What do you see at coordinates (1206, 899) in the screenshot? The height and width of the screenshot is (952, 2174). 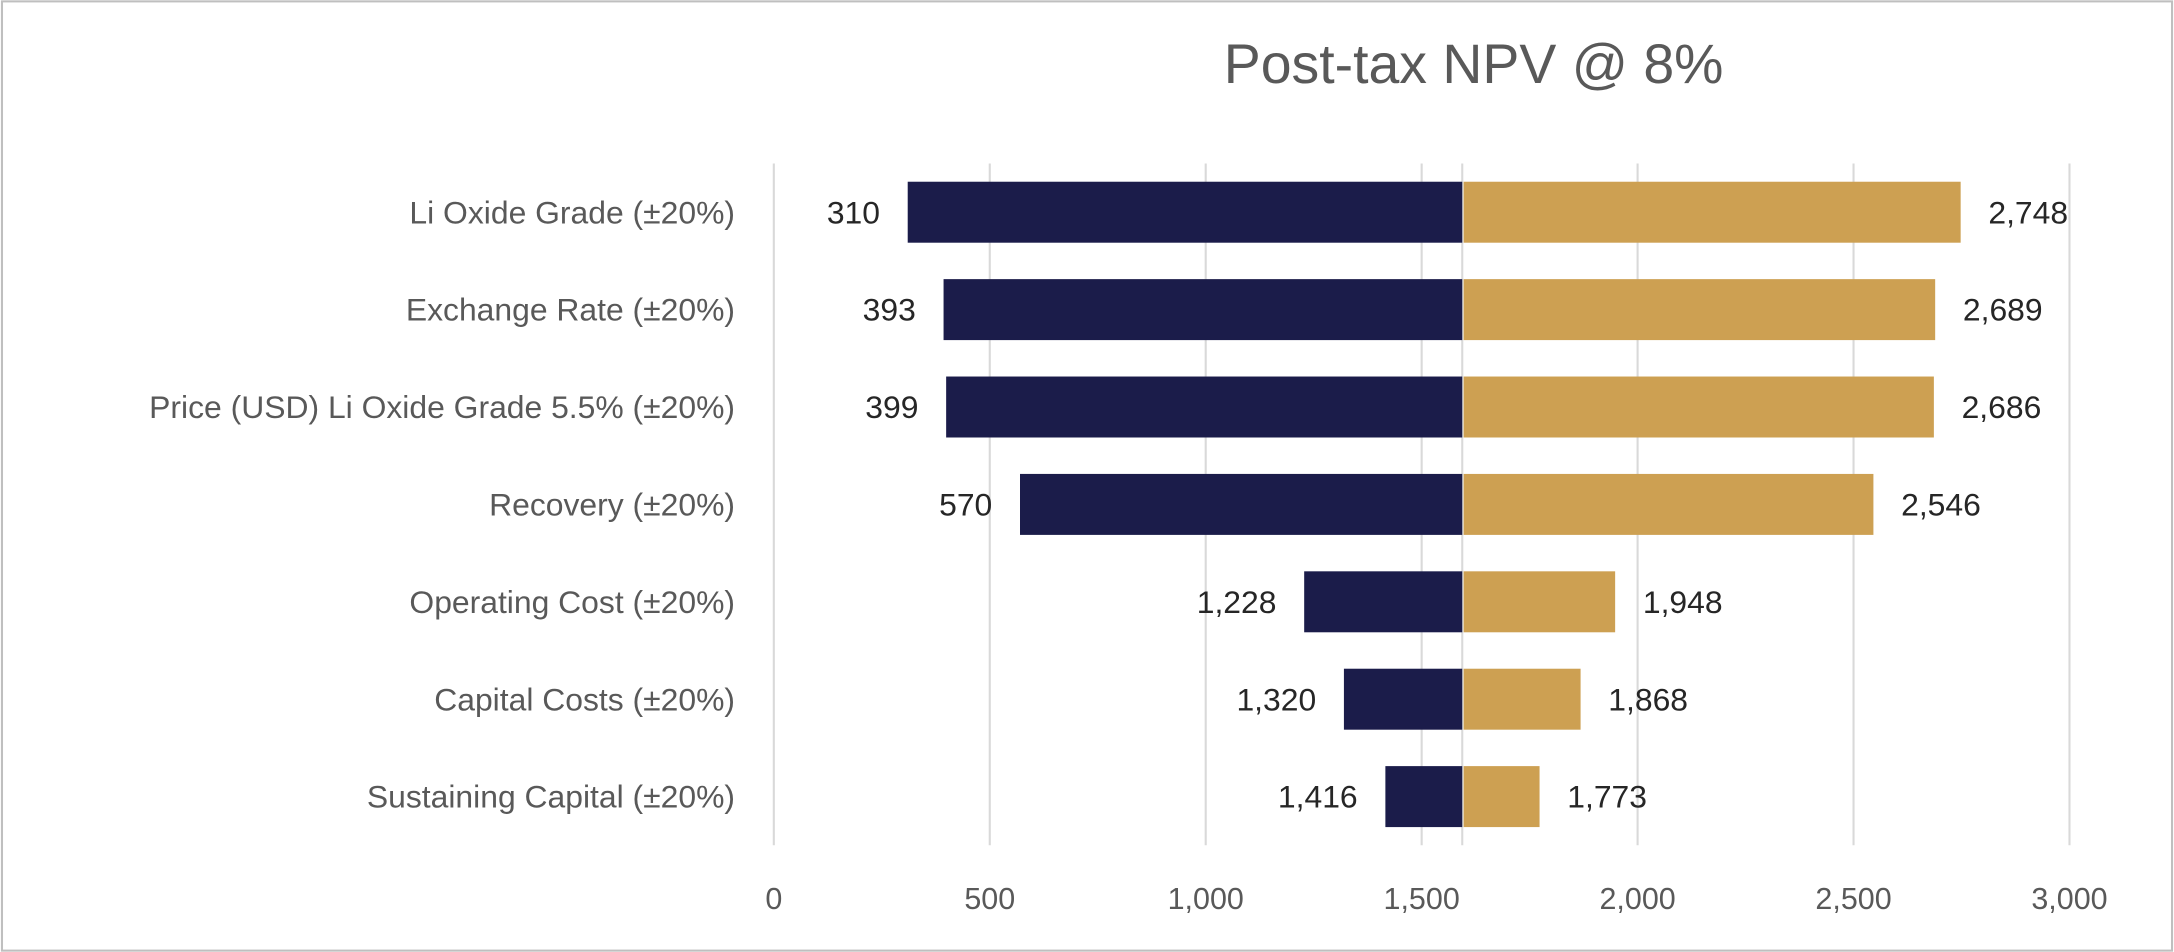 I see `x-tick-label: 1,000` at bounding box center [1206, 899].